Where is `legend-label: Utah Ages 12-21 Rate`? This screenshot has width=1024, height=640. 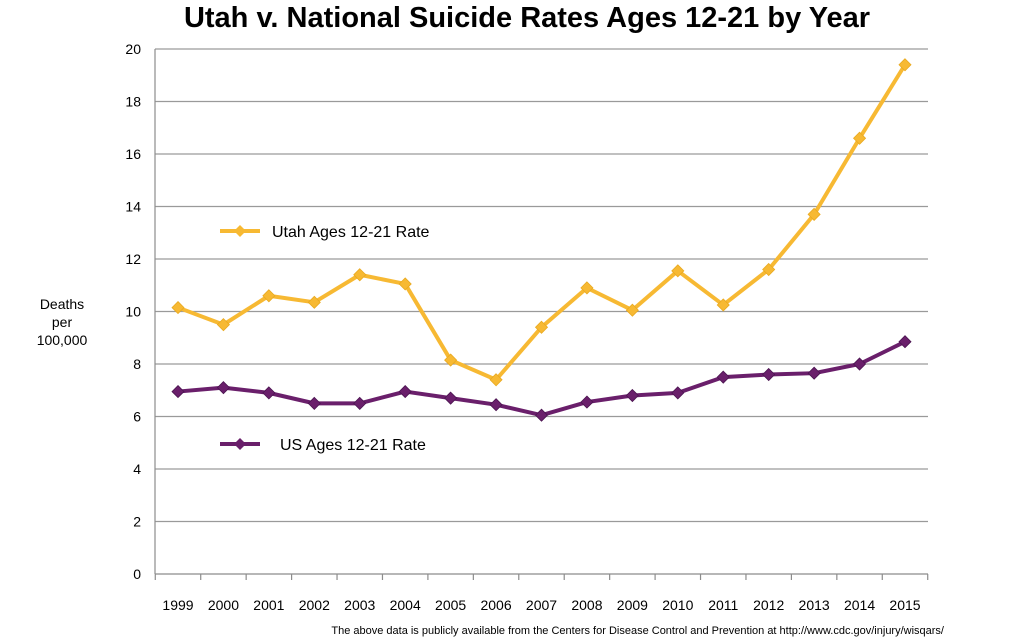
legend-label: Utah Ages 12-21 Rate is located at coordinates (351, 232).